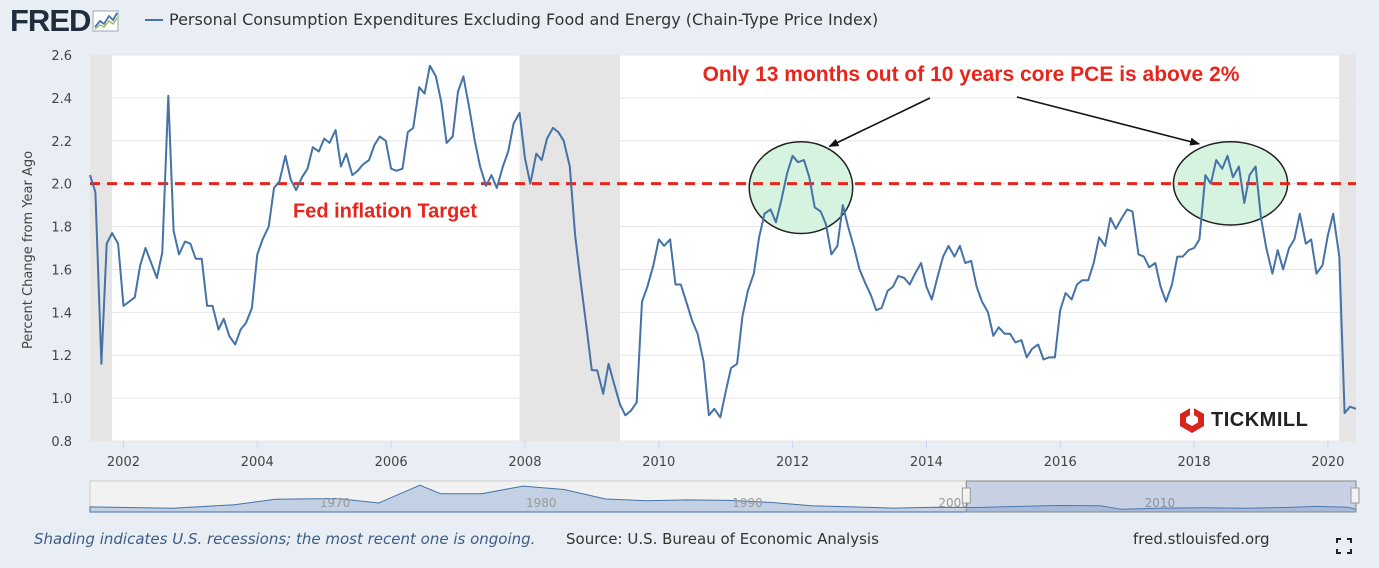  Describe the element at coordinates (61, 185) in the screenshot. I see `y-tick-label: 2.0` at that location.